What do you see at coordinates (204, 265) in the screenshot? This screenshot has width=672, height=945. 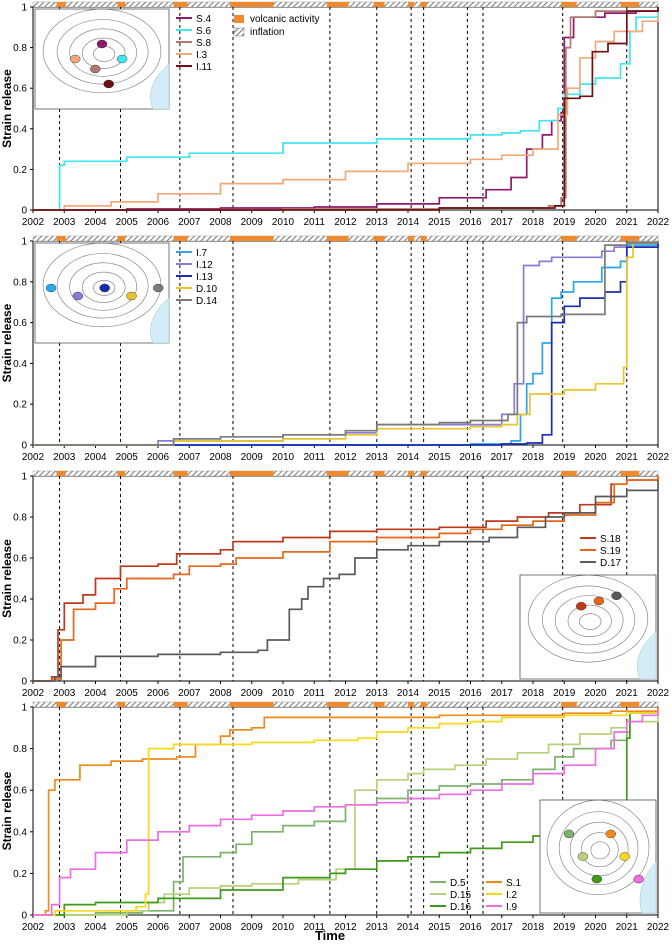 I see `legend-label-I-12: I.12` at bounding box center [204, 265].